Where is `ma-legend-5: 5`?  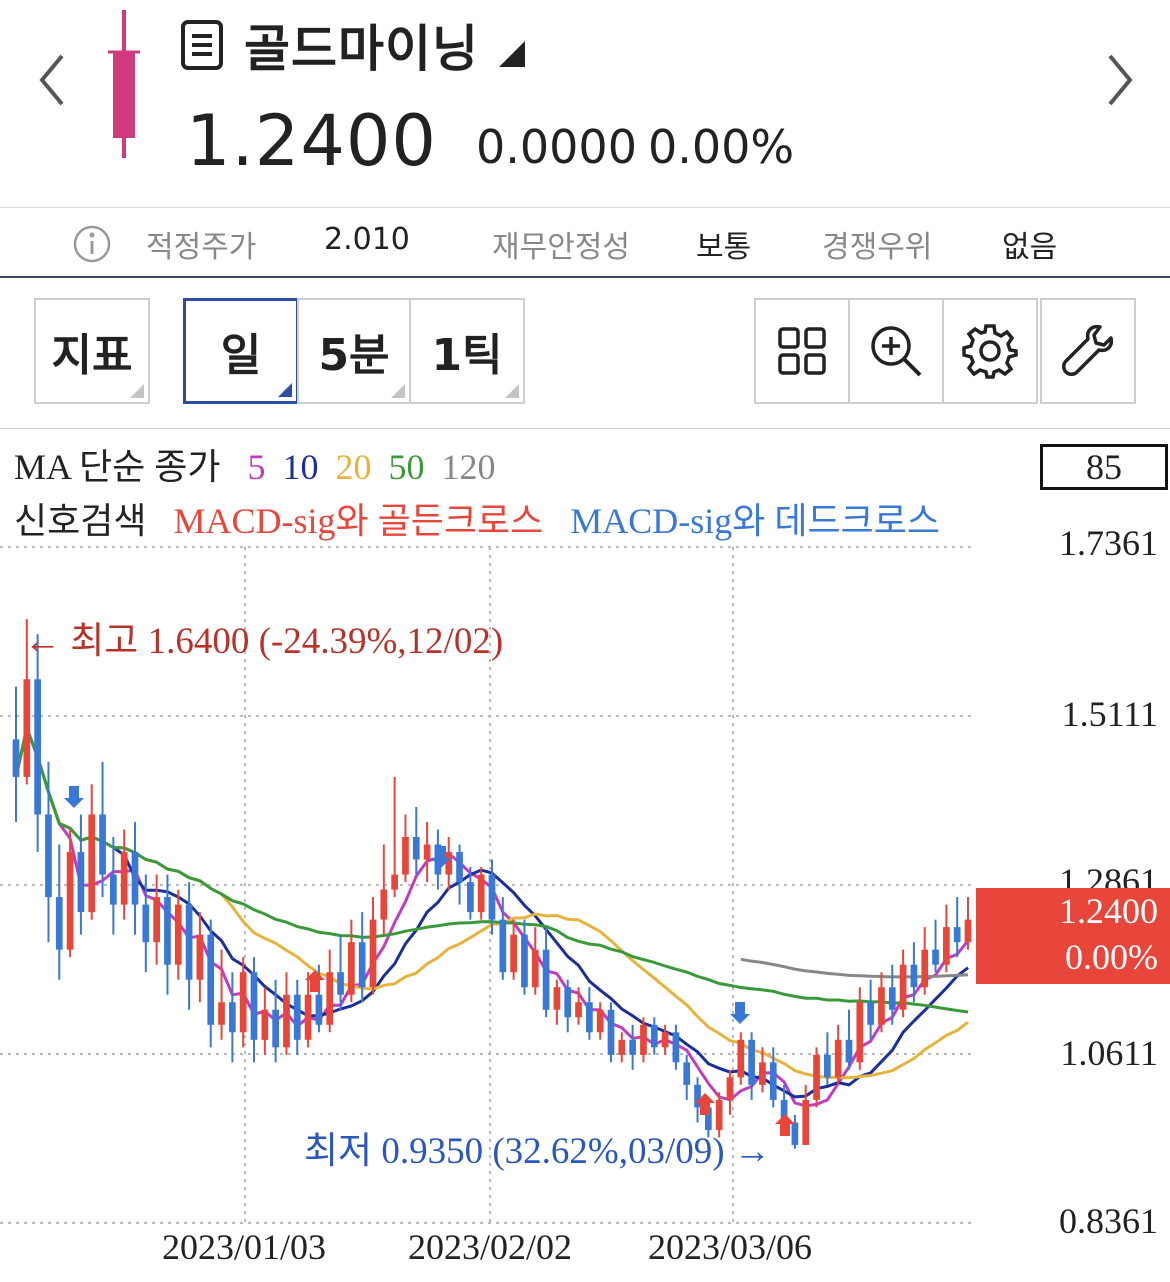
ma-legend-5: 5 is located at coordinates (256, 467).